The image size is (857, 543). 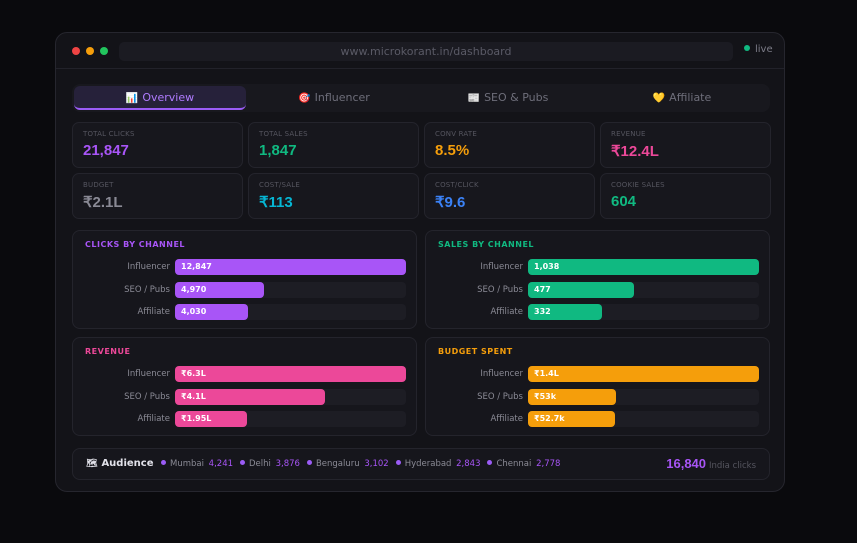 I want to click on bar-row: Influencer 12,847, so click(x=244, y=267).